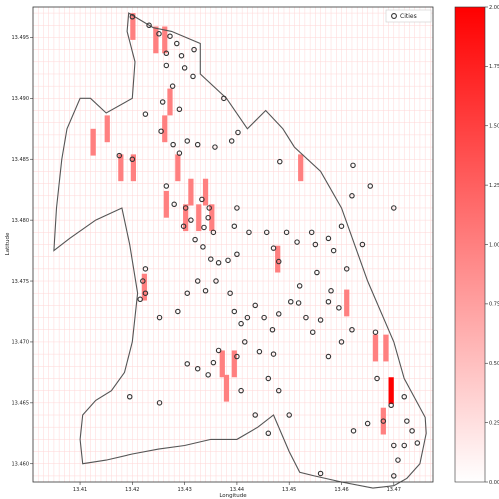 The image size is (499, 499). What do you see at coordinates (21, 99) in the screenshot?
I see `y-tick-label: 13.490` at bounding box center [21, 99].